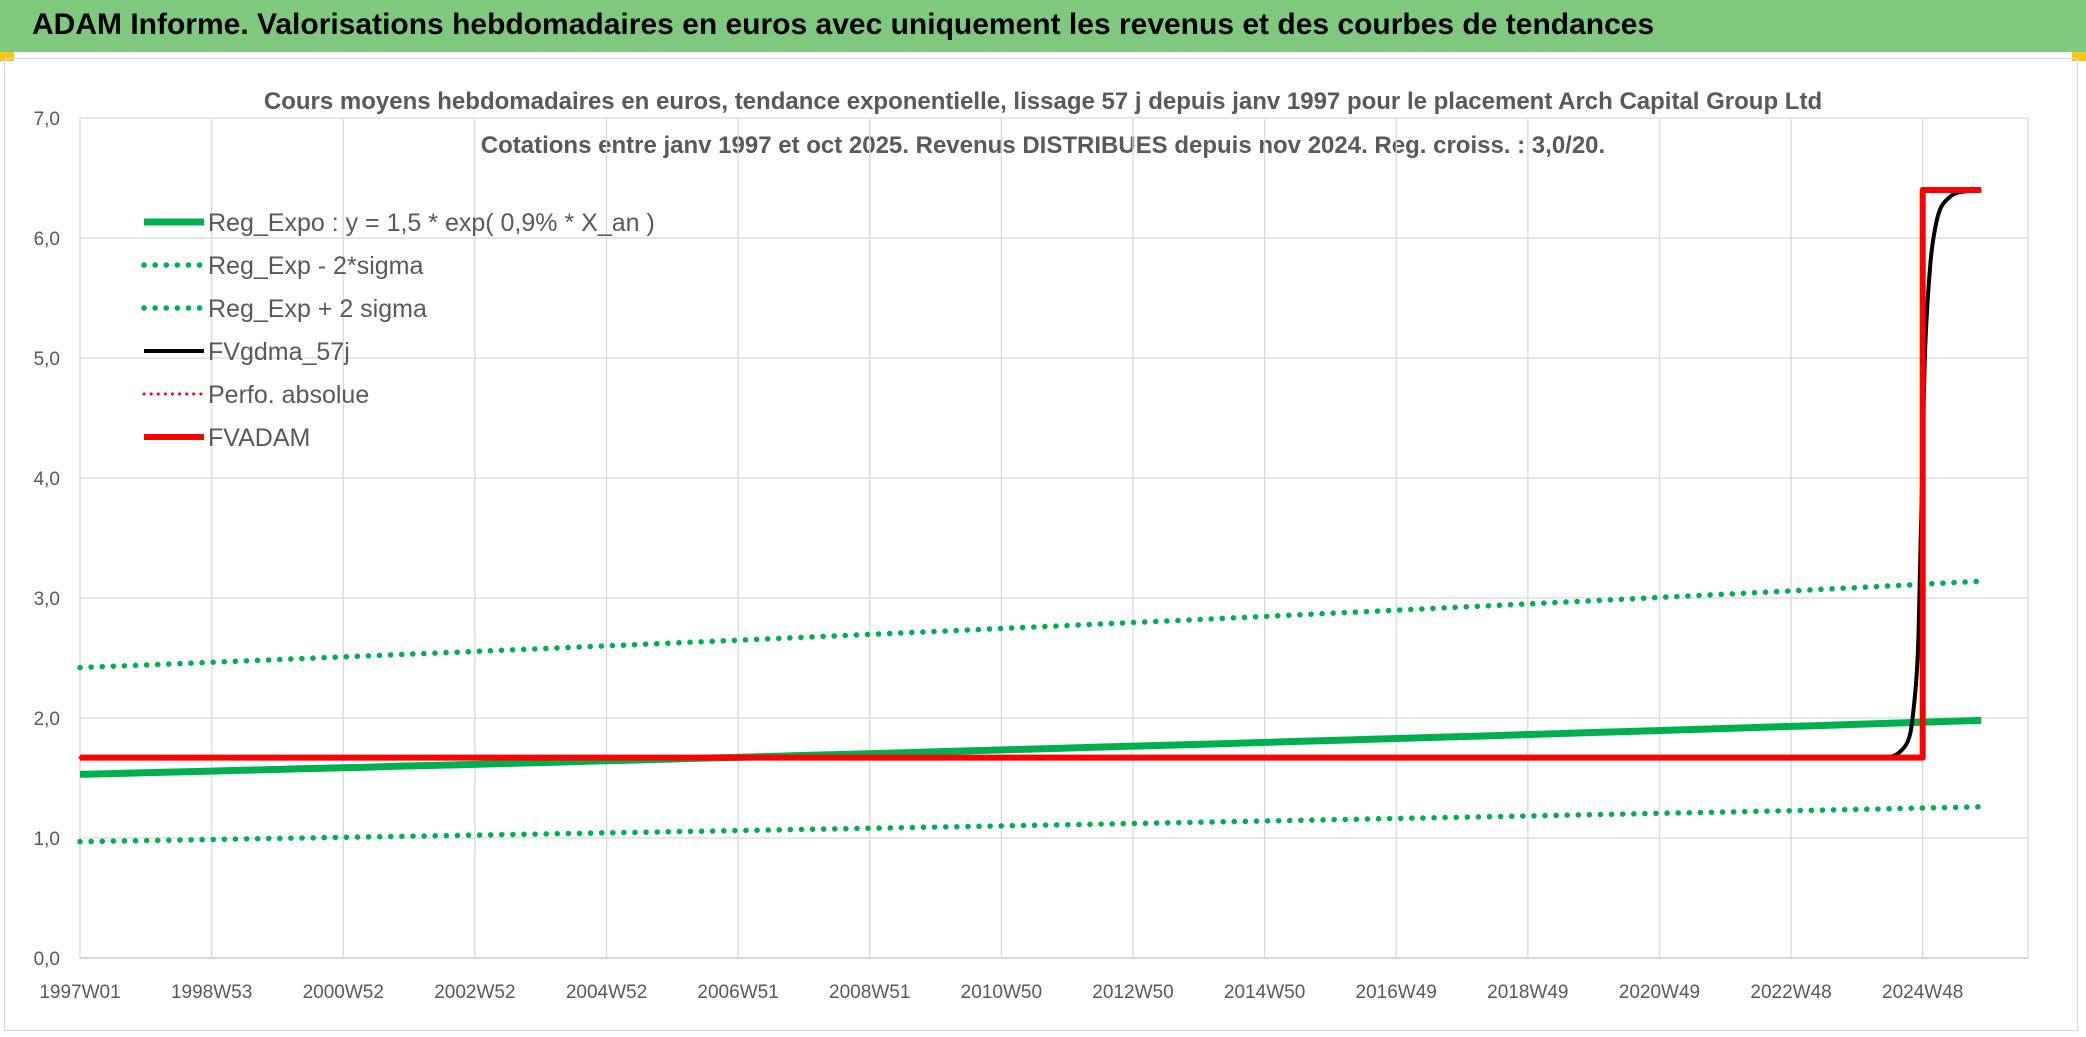 This screenshot has height=1037, width=2086. I want to click on x-tick-label: 2000W52, so click(343, 992).